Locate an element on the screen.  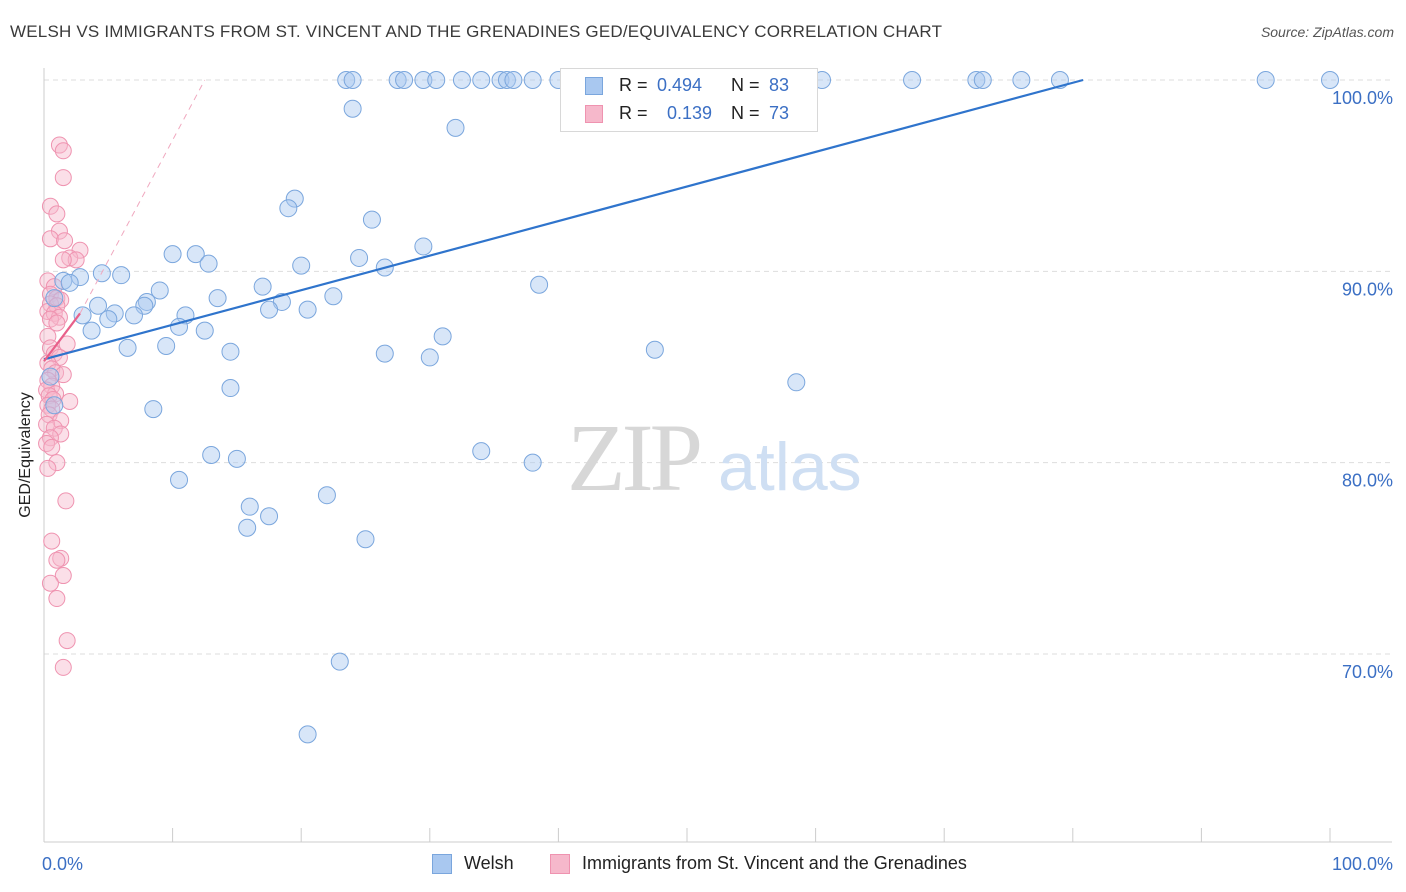
immigrants-trend-extension is located at coordinates (142, 196).